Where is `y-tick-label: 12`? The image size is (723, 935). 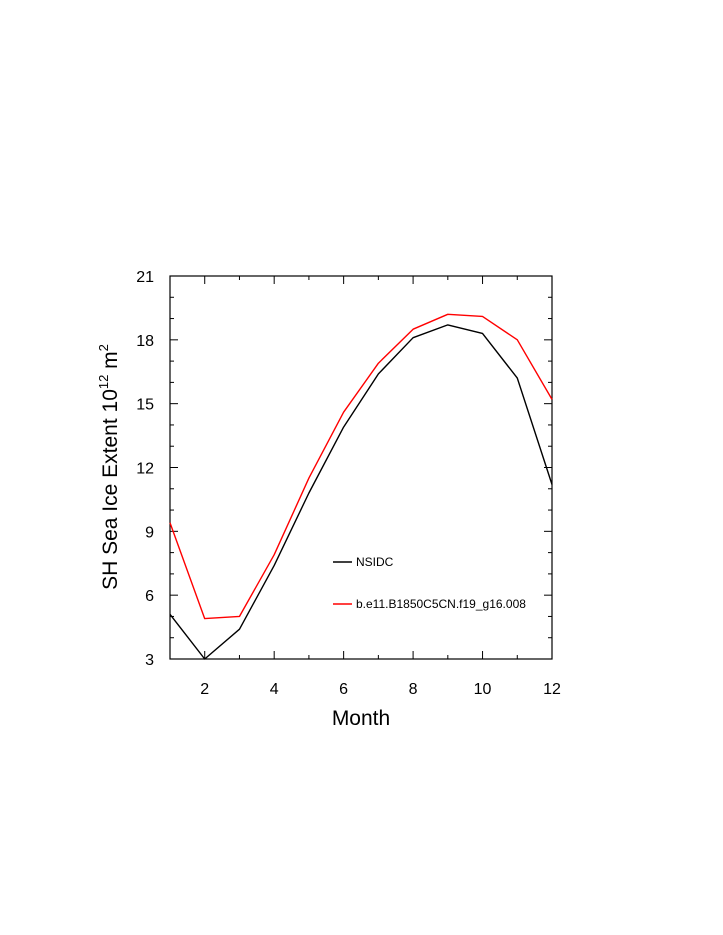 y-tick-label: 12 is located at coordinates (145, 469).